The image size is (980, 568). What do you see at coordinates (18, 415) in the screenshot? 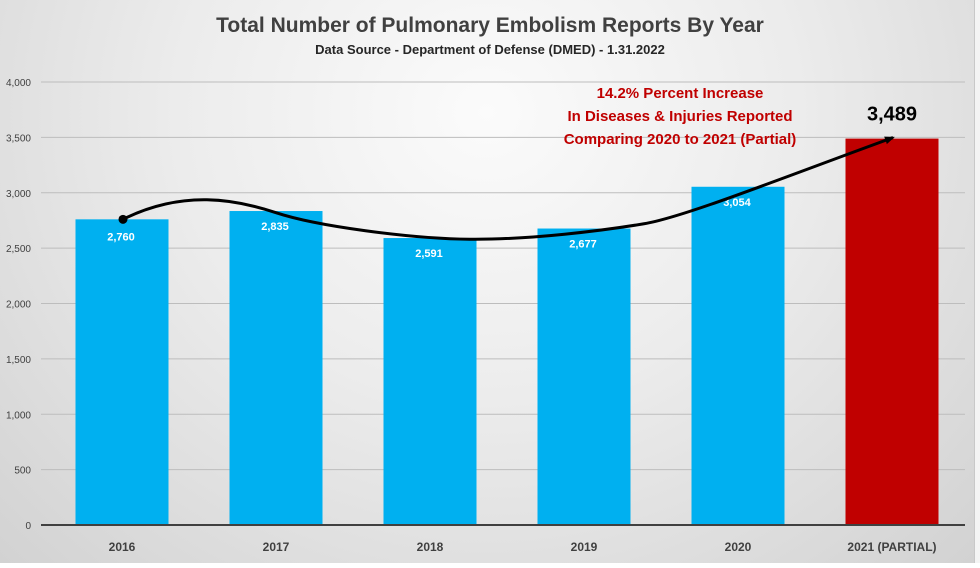
I see `y-tick-label: 1,000` at bounding box center [18, 415].